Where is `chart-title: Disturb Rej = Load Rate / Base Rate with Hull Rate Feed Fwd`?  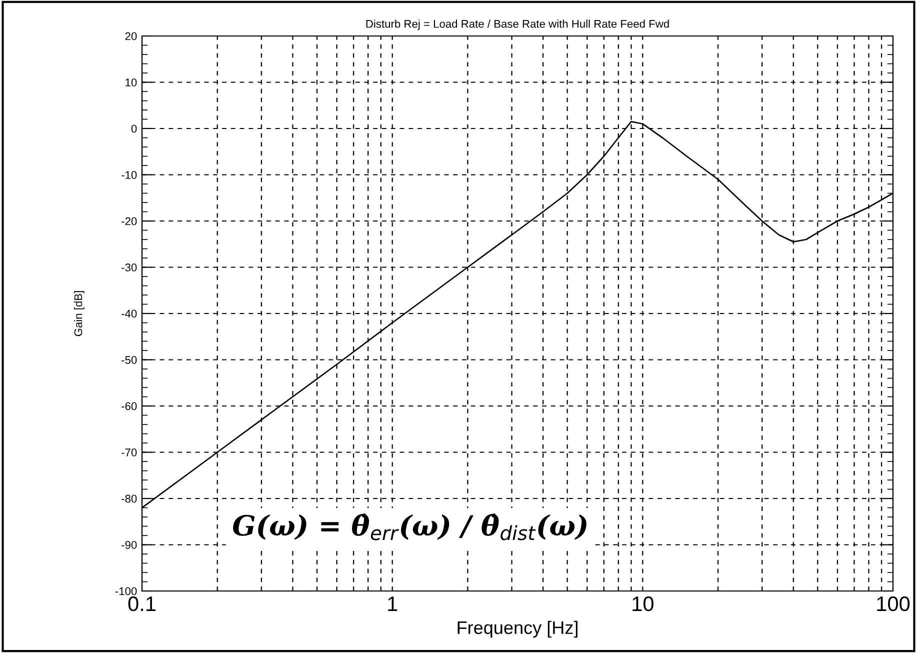
chart-title: Disturb Rej = Load Rate / Base Rate with Hull Rate Feed Fwd is located at coordinates (517, 25).